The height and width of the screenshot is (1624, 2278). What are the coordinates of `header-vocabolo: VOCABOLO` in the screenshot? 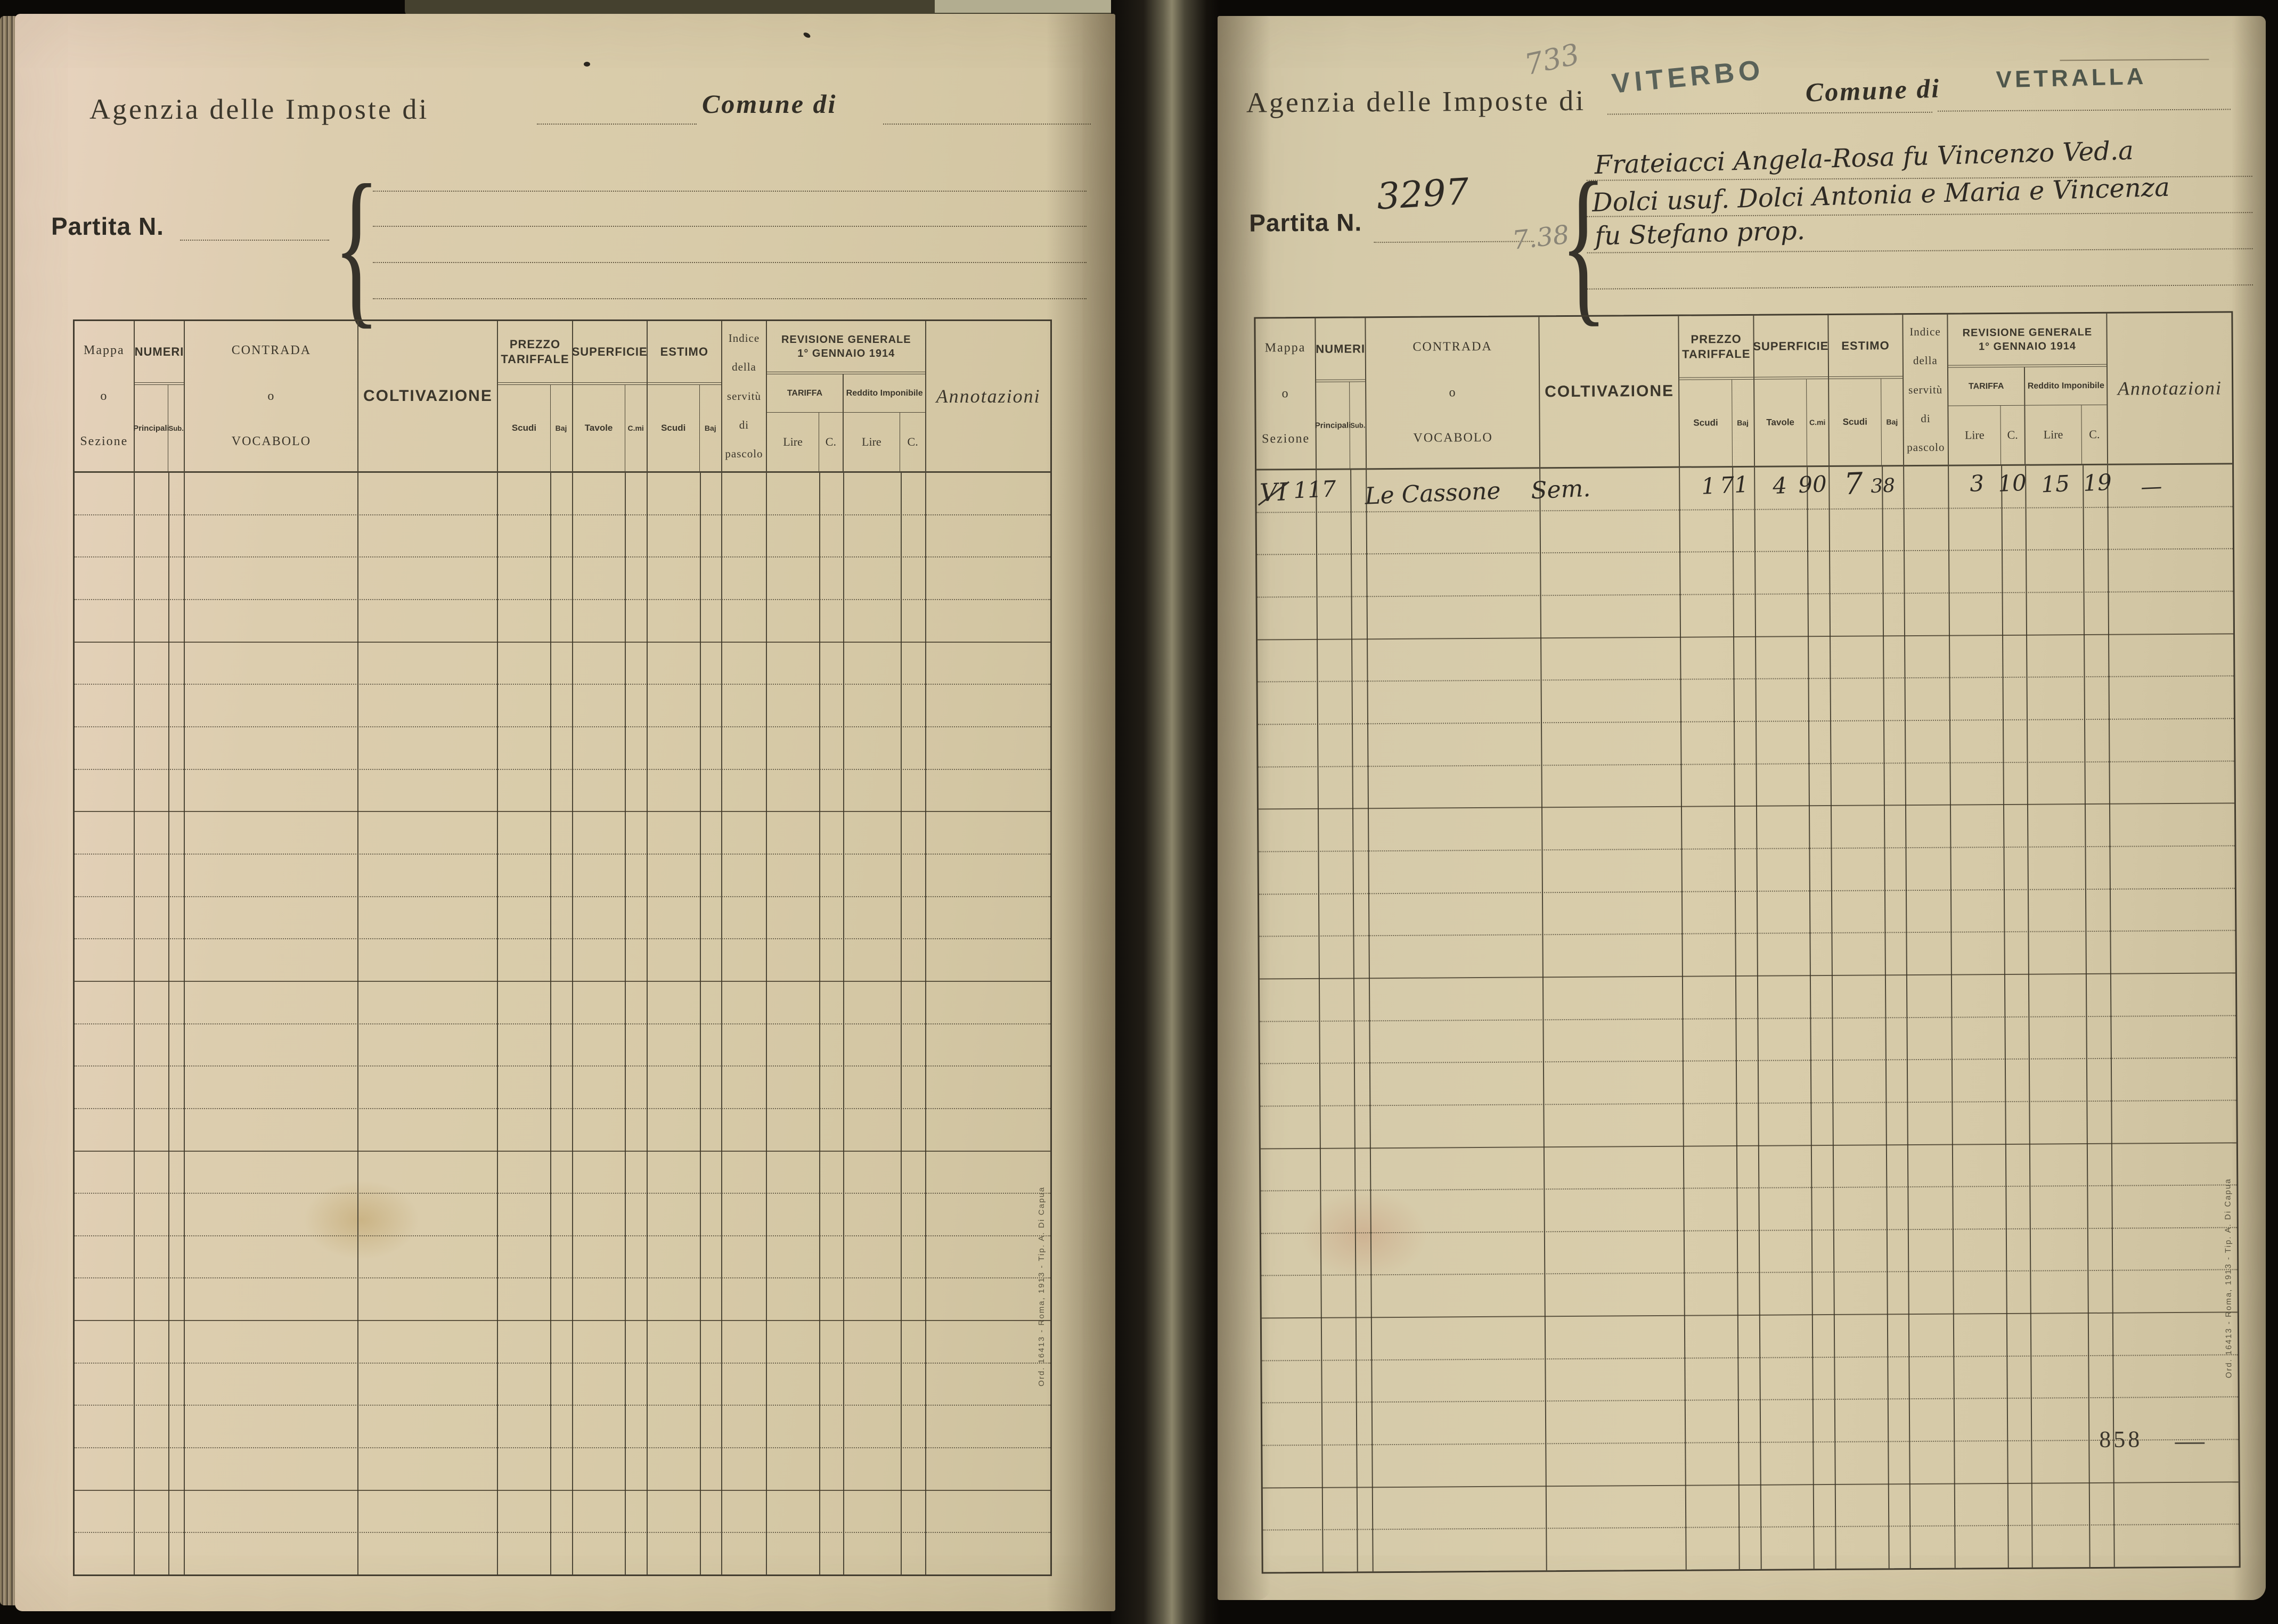 It's located at (1453, 437).